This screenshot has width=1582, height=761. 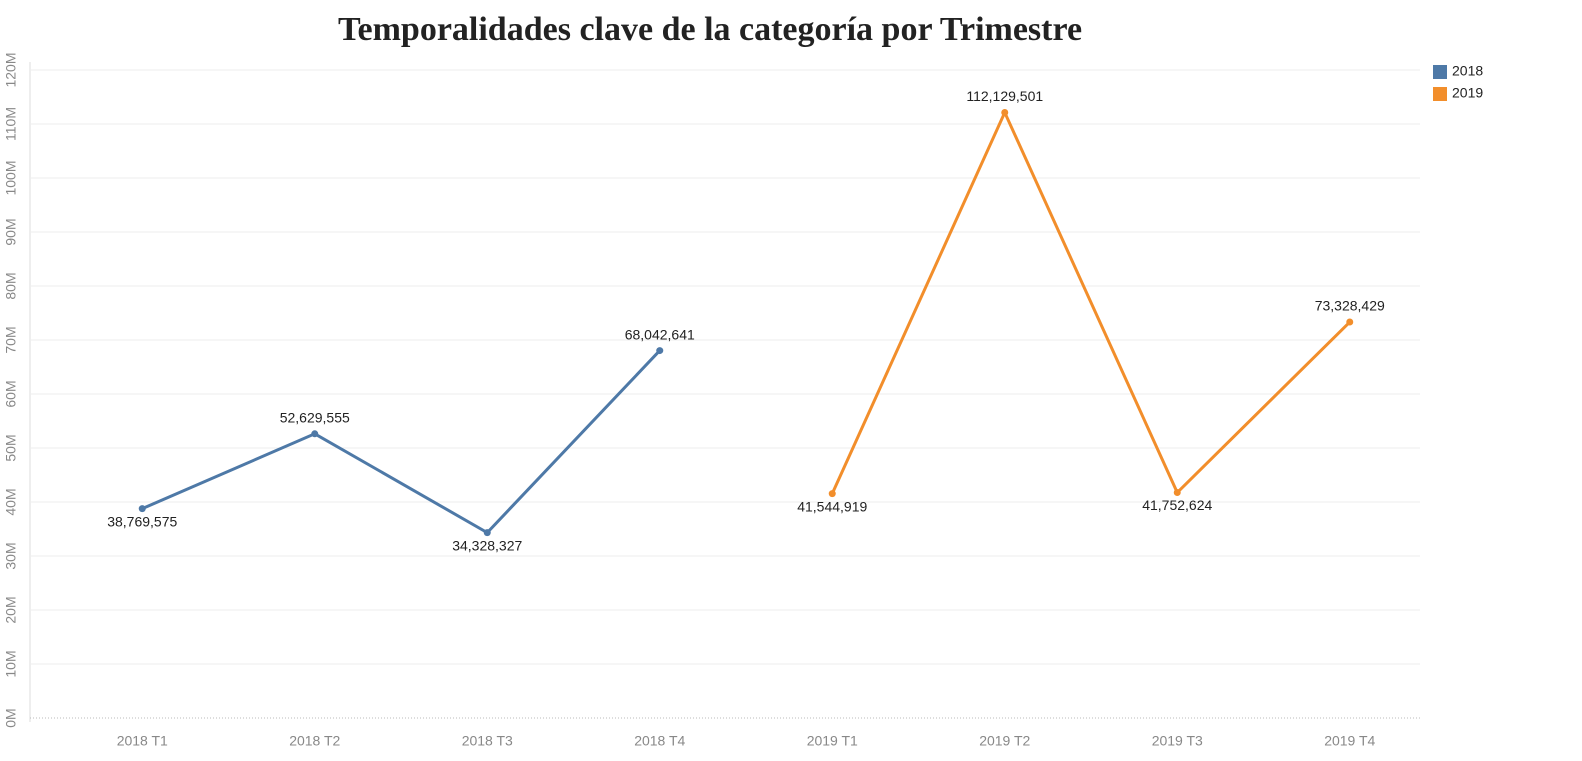 What do you see at coordinates (142, 521) in the screenshot?
I see `data-label: 38,769,575` at bounding box center [142, 521].